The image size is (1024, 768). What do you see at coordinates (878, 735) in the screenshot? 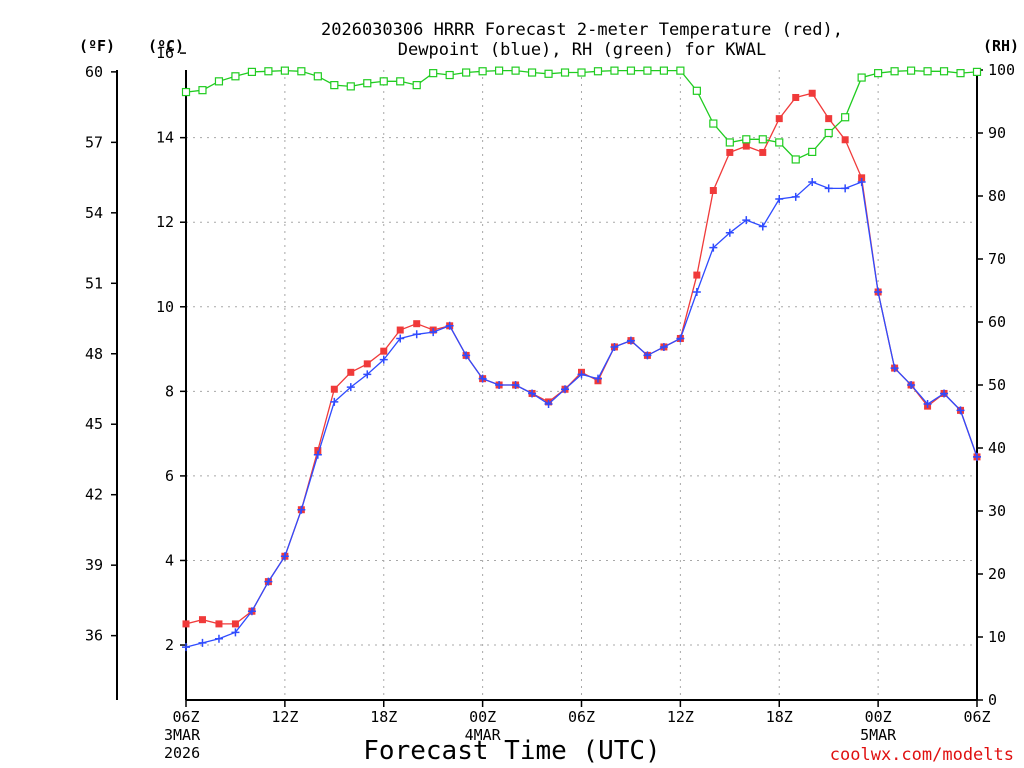
I see `date-tick-label: 5MAR` at bounding box center [878, 735].